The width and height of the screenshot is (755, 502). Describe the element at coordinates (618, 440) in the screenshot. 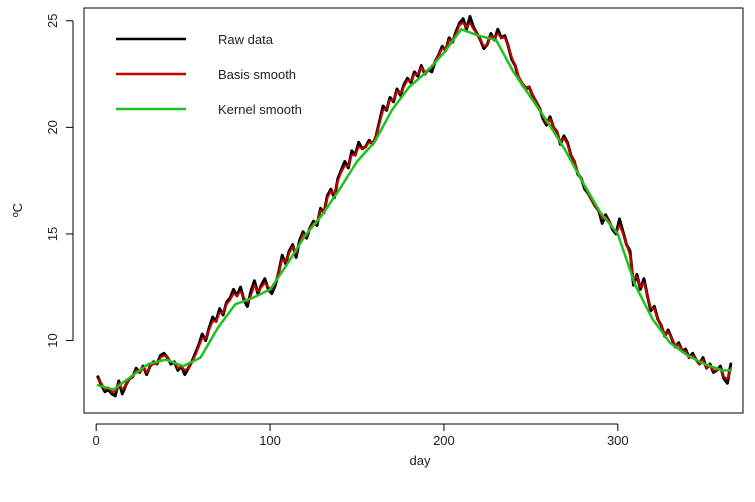

I see `x-tick-label: 300` at that location.